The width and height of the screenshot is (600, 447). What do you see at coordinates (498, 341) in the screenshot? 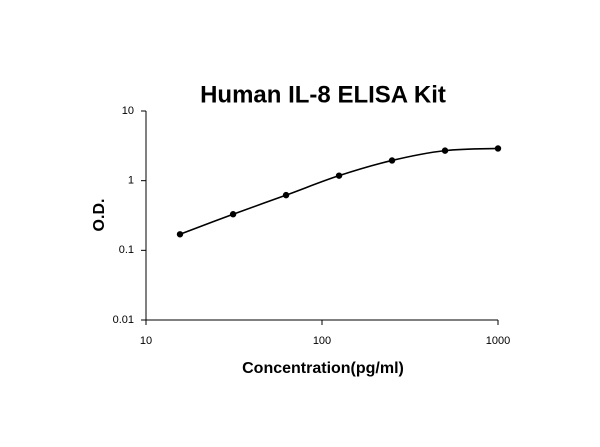
I see `x-tick-label: 1000` at bounding box center [498, 341].